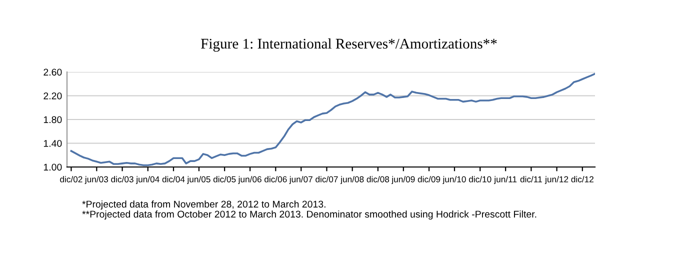 This screenshot has height=275, width=698. I want to click on chart-title: Figure 1: International Reserves*/Amortizations**, so click(348, 45).